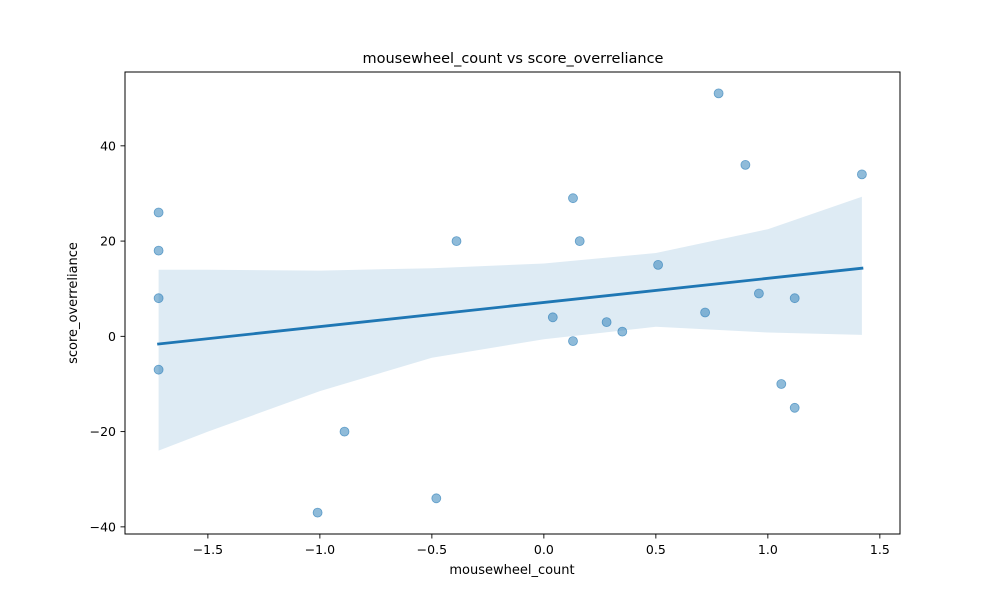 This screenshot has height=600, width=1000. I want to click on y-axis: −40 −20 0 20 40, so click(107, 336).